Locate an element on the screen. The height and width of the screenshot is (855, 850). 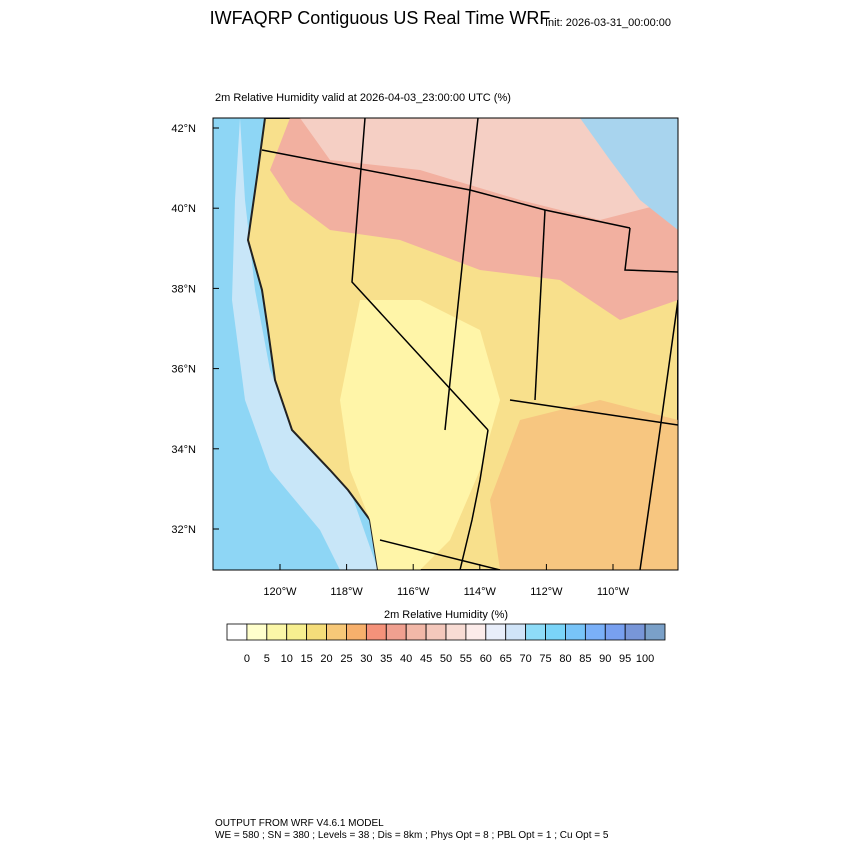
lon-label: 114°W is located at coordinates (480, 592).